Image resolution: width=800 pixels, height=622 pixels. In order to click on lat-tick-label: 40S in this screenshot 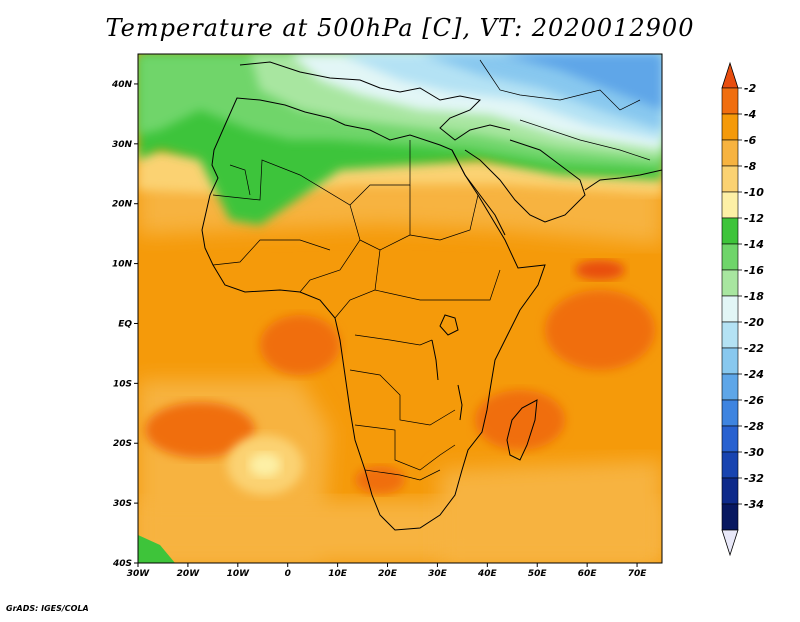, I will do `click(122, 564)`.